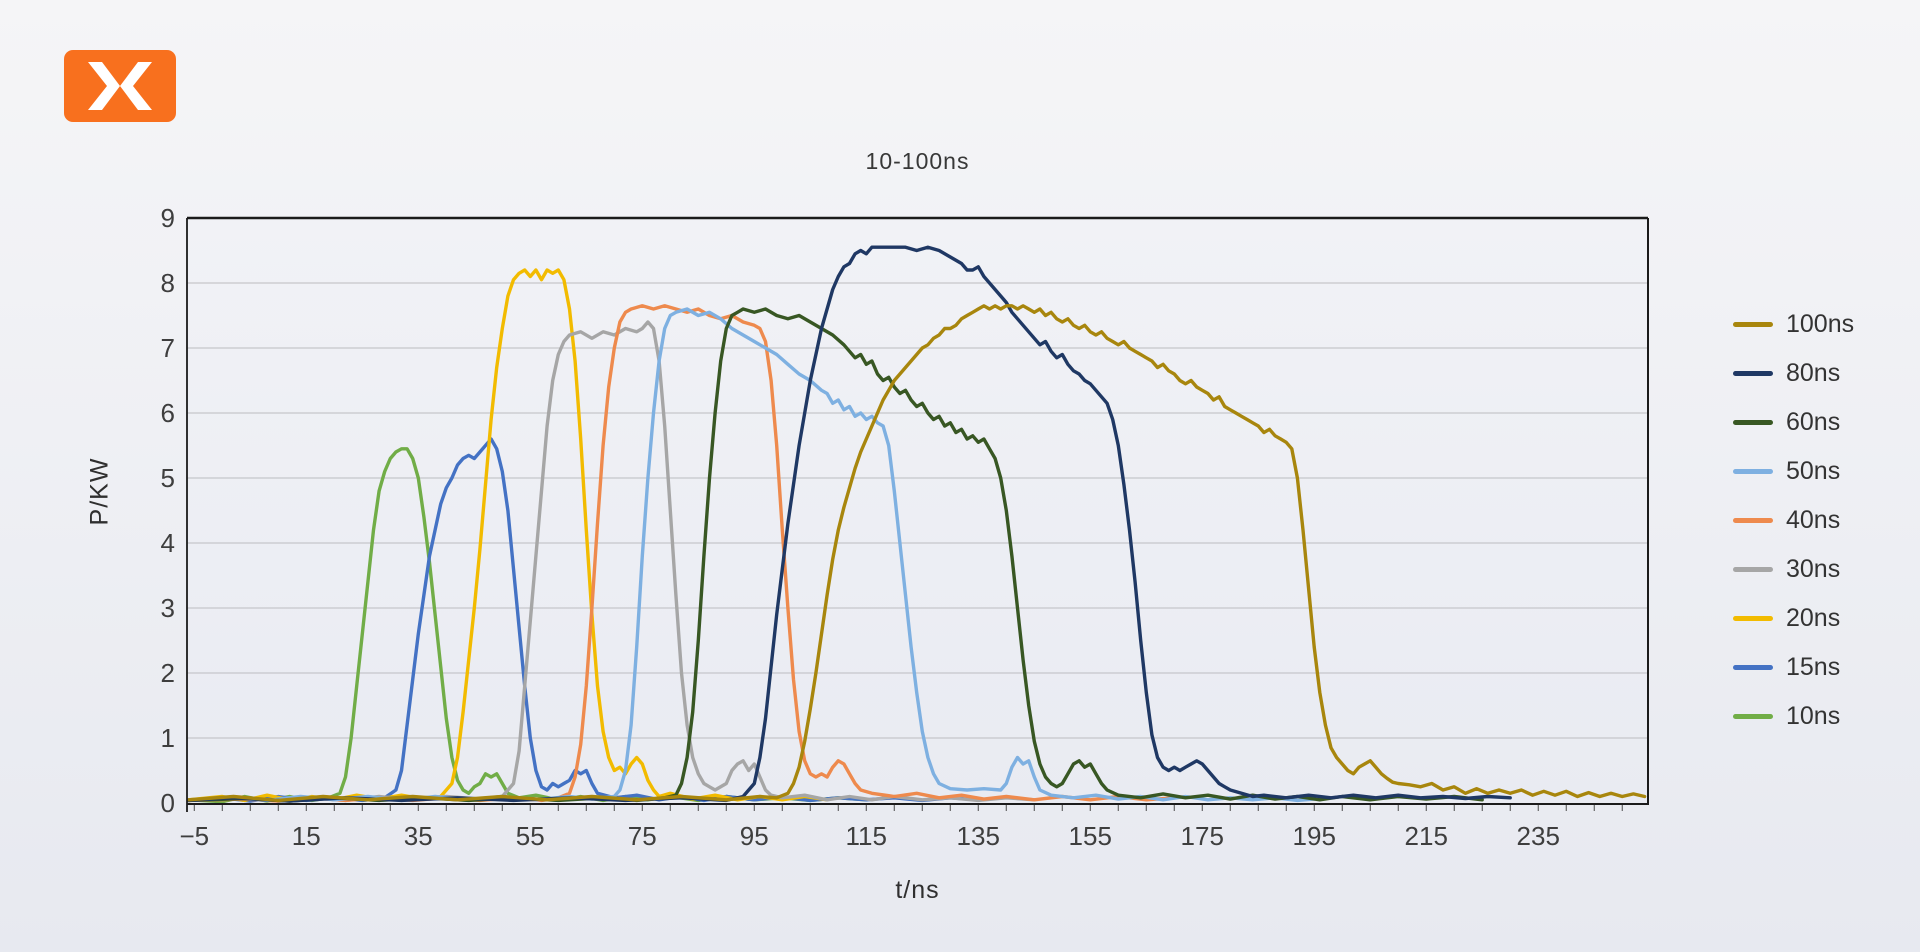 This screenshot has height=952, width=1920. I want to click on legend-item-20ns: 20ns, so click(1793, 618).